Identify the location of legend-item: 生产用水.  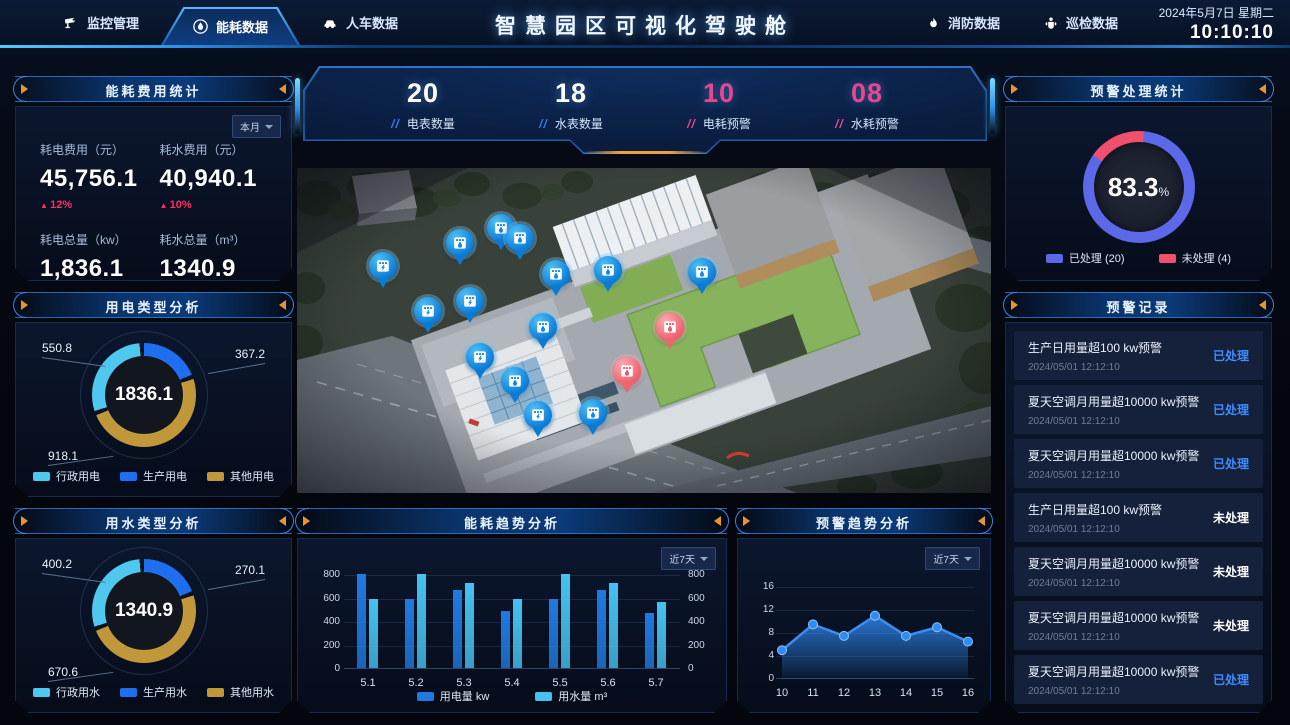
(153, 692).